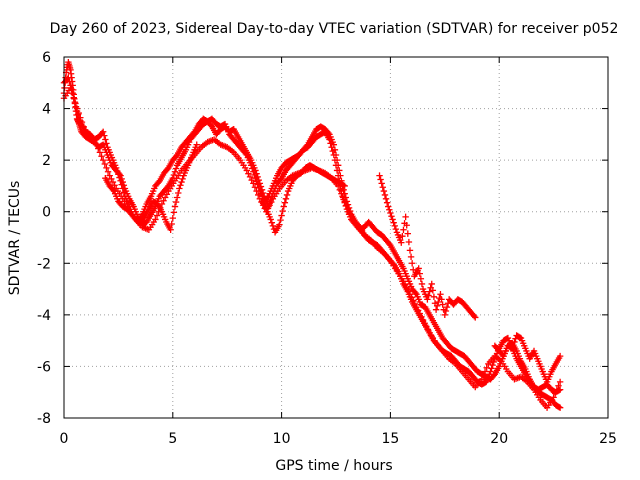  Describe the element at coordinates (44, 367) in the screenshot. I see `y-tick-label: -6` at that location.